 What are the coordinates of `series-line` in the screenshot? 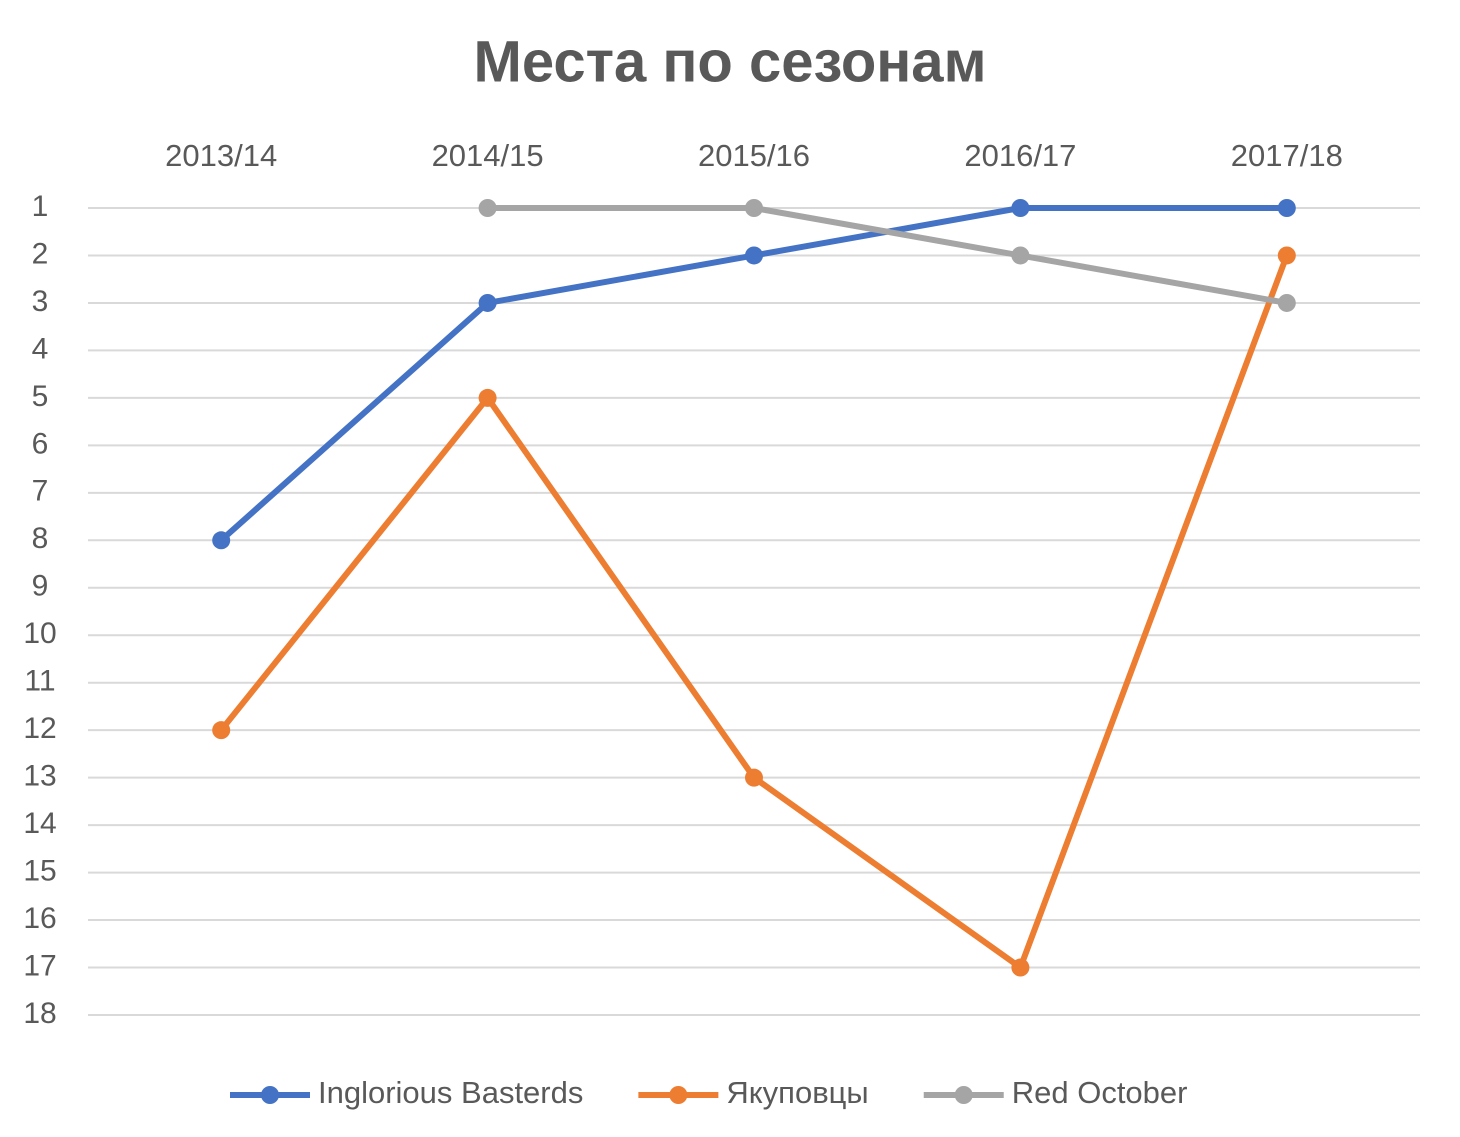 It's located at (887, 255).